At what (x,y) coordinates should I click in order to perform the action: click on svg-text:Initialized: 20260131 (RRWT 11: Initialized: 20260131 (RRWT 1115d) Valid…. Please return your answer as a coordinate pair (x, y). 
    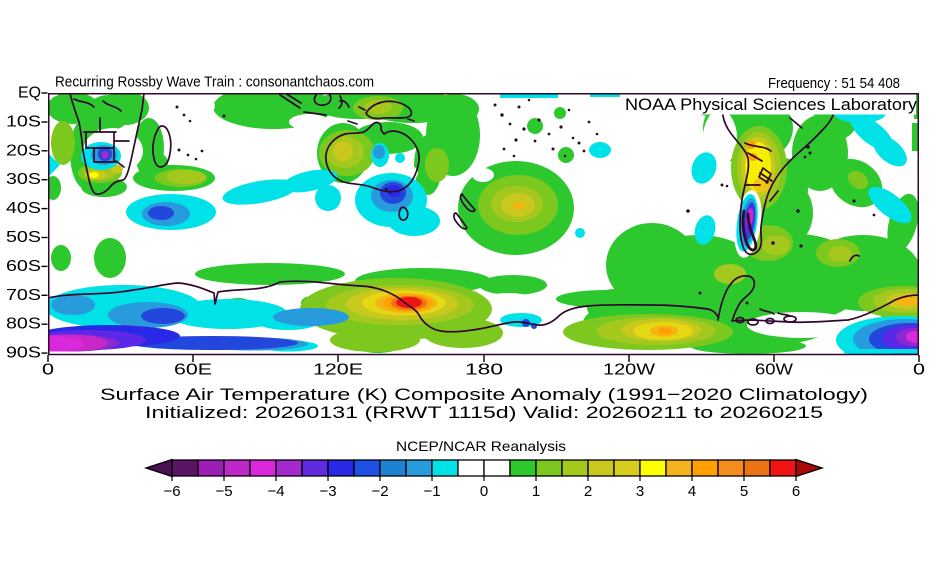
    Looking at the image, I should click on (484, 412).